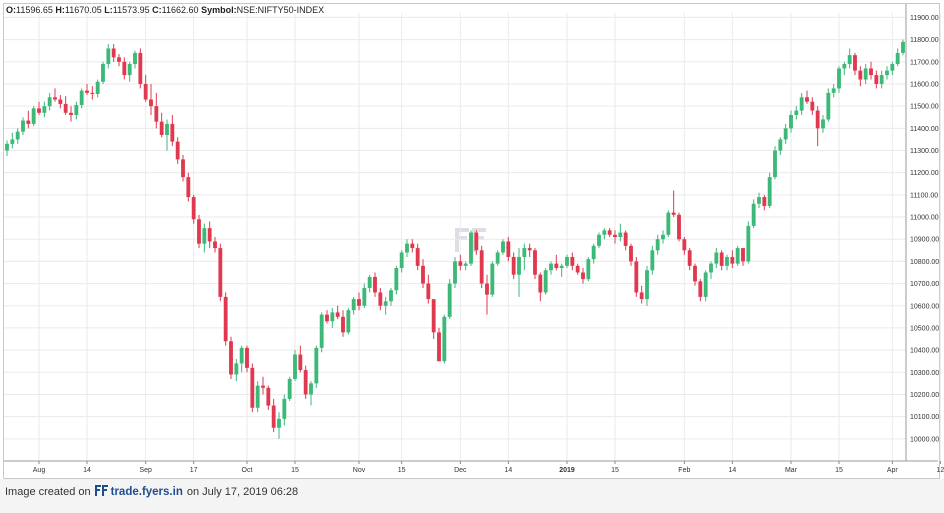 The height and width of the screenshot is (513, 944). I want to click on y-tick-label: 10900.00, so click(924, 240).